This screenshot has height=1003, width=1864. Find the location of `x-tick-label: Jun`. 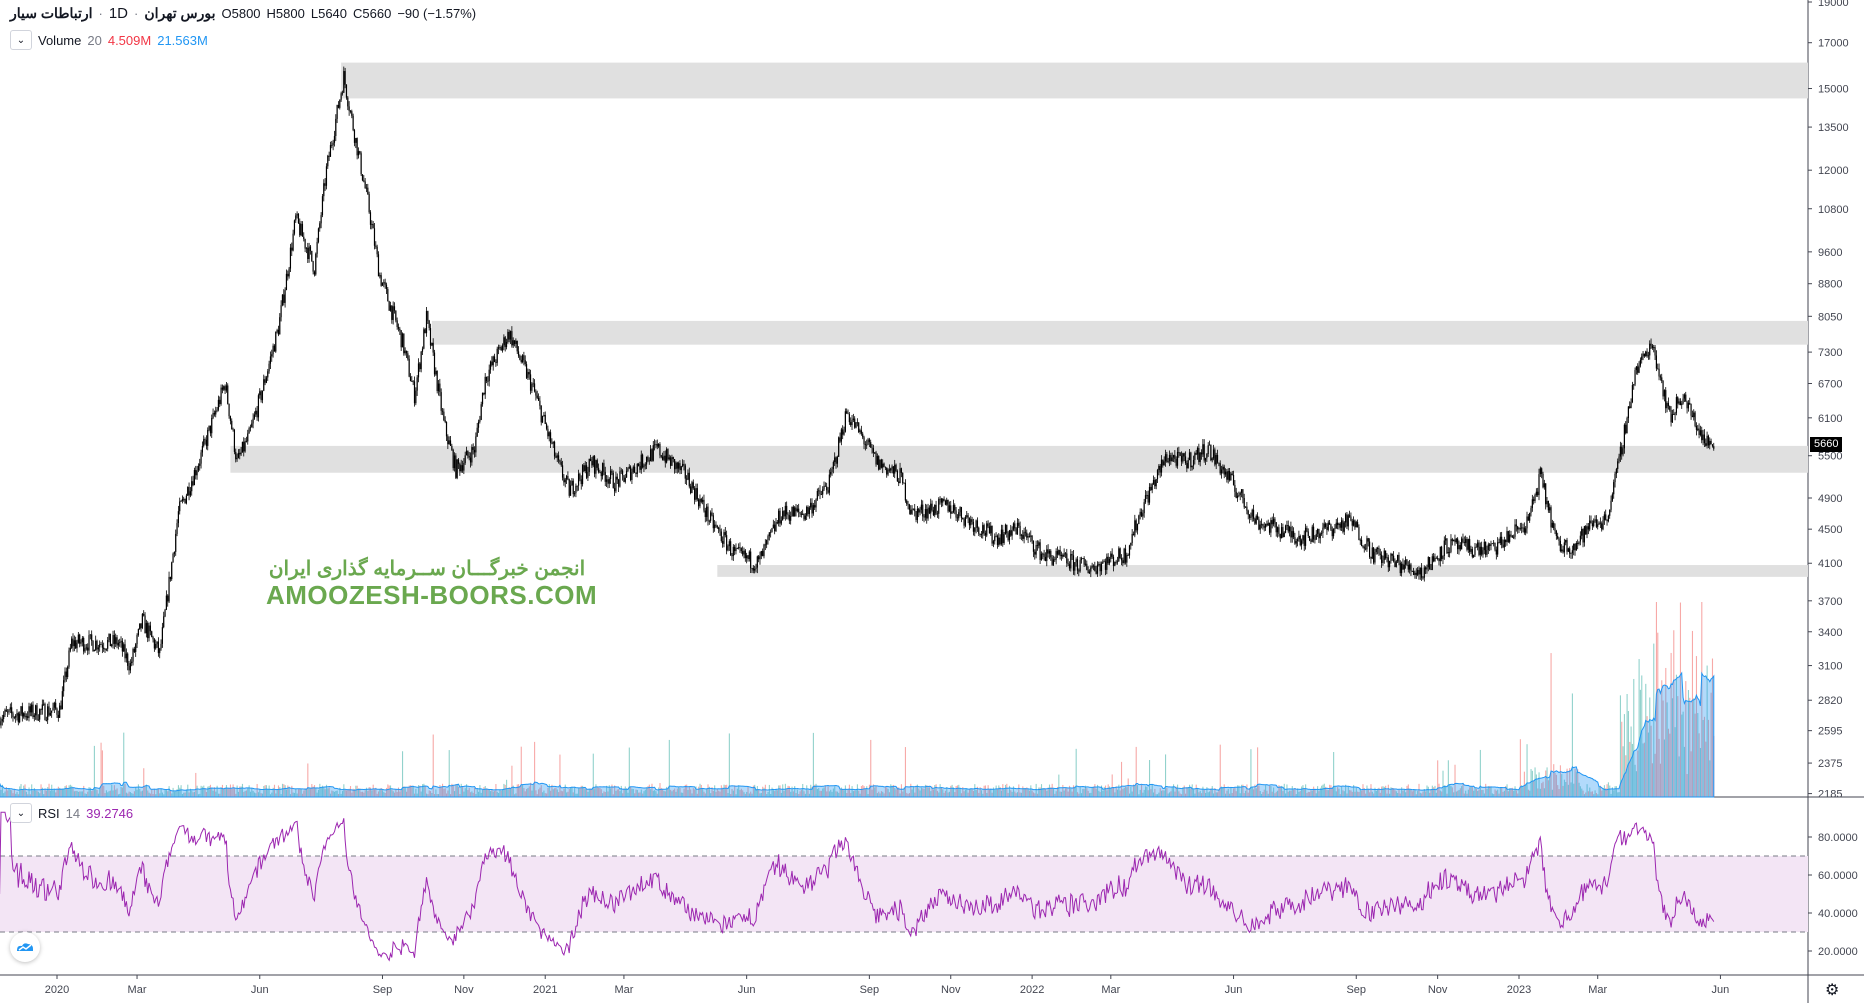

x-tick-label: Jun is located at coordinates (1721, 990).